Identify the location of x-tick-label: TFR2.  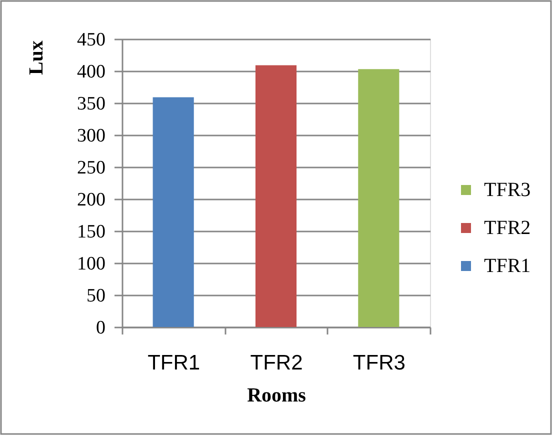
(276, 363).